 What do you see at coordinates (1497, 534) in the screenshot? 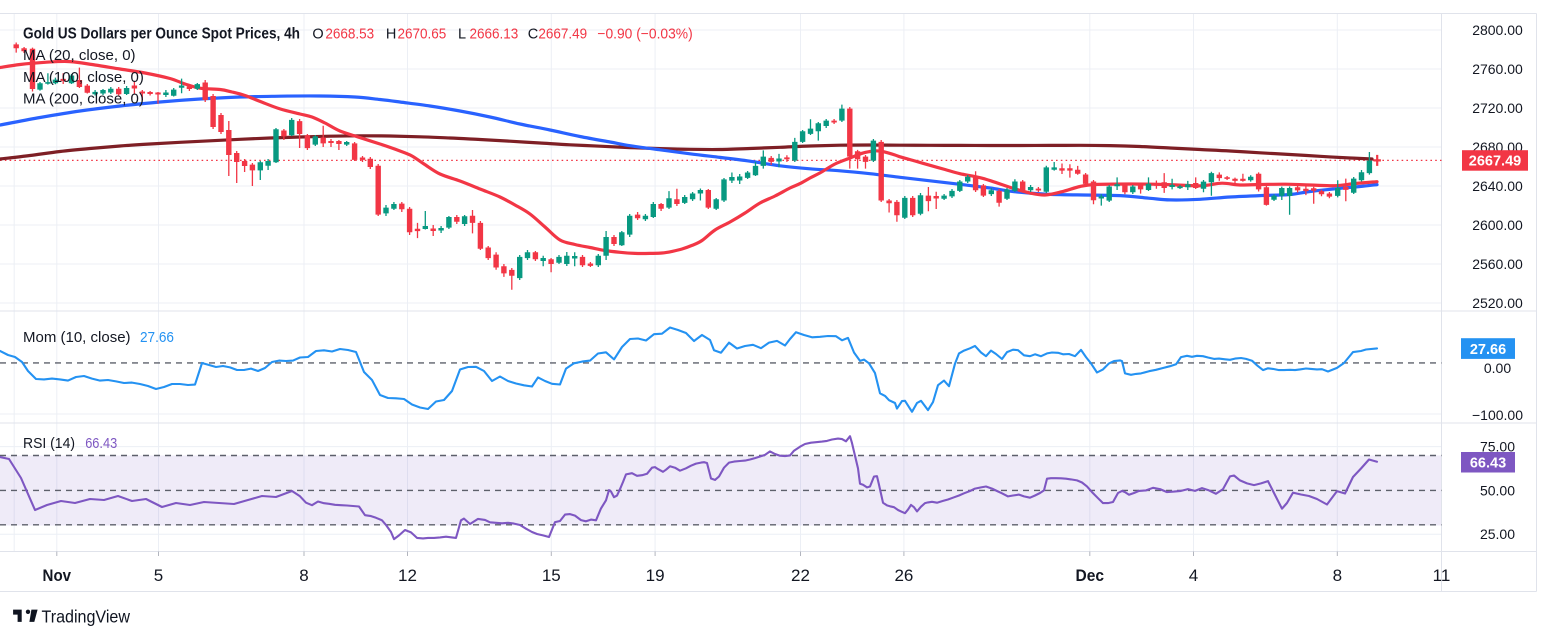
I see `svg-text: 25.00` at bounding box center [1497, 534].